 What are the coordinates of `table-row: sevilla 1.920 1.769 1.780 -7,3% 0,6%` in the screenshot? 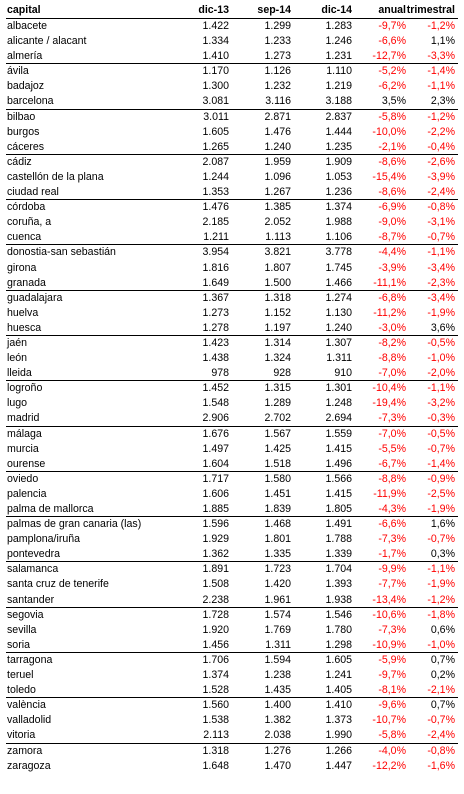 It's located at (232, 630).